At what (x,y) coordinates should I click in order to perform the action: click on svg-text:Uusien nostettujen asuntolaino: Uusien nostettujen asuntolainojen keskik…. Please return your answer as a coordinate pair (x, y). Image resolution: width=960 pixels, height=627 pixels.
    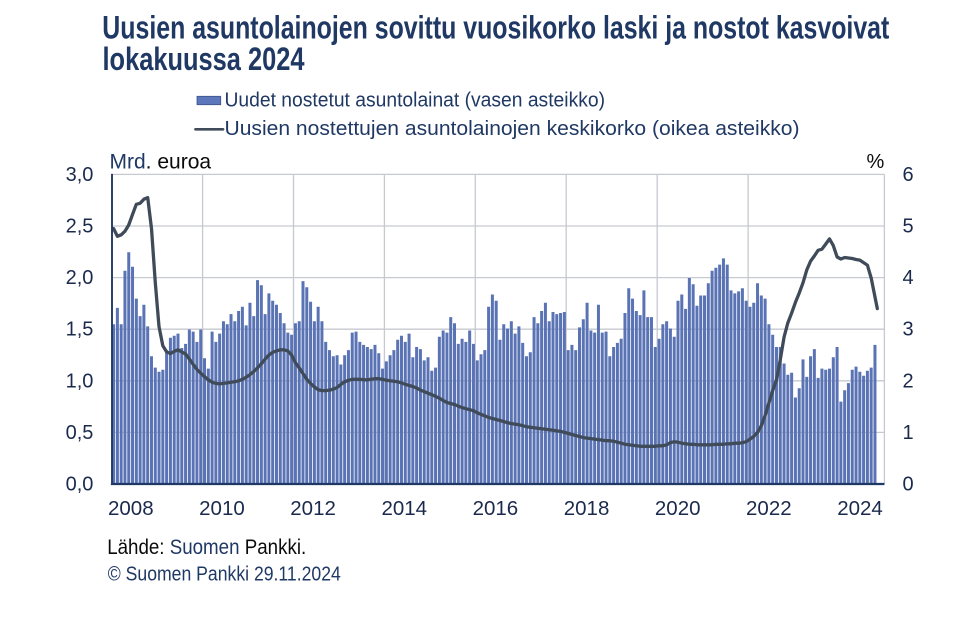
    Looking at the image, I should click on (512, 129).